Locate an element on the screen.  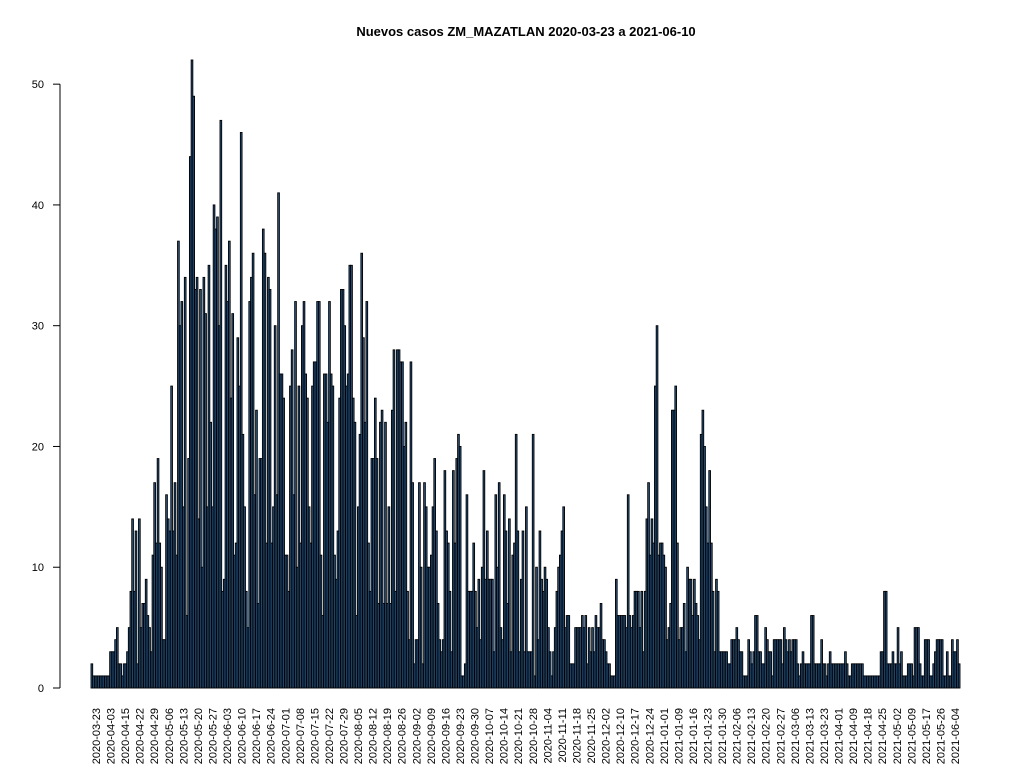
x-tick-label: 2020-09-09 is located at coordinates (432, 736).